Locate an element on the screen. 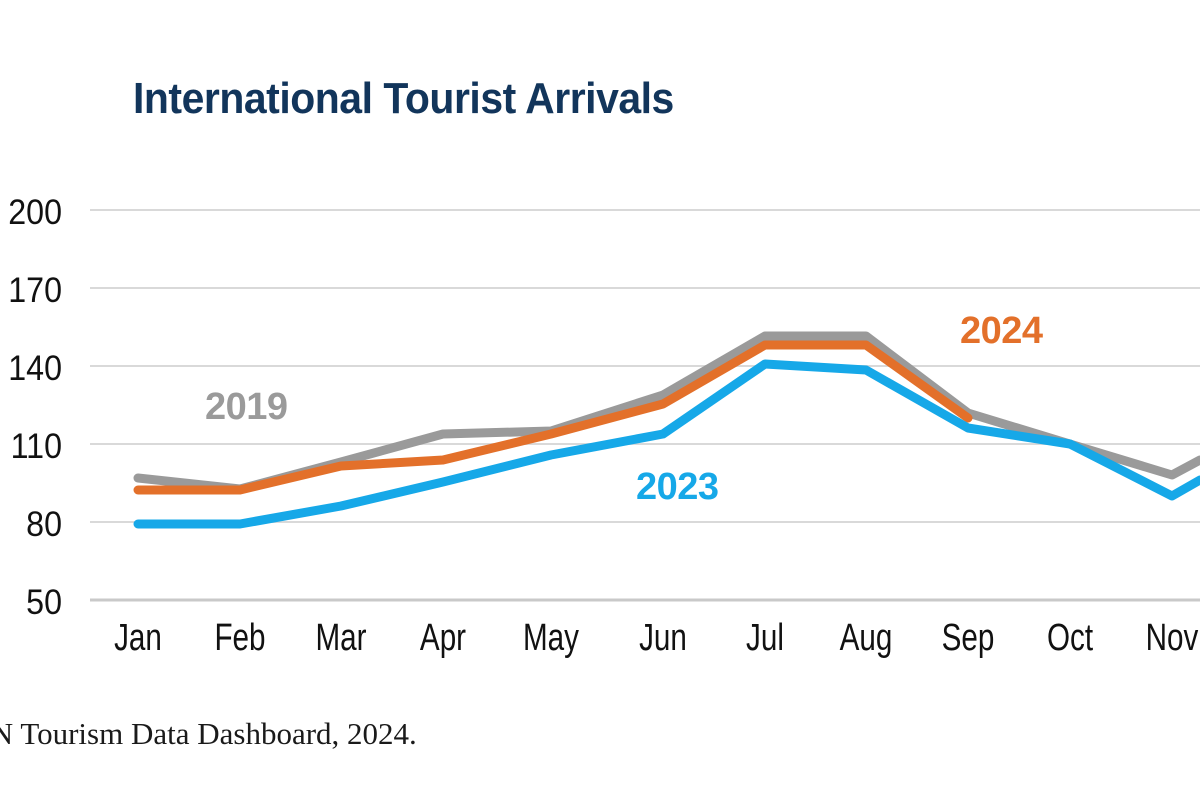 This screenshot has height=800, width=1200. series-label-2023: 2023 is located at coordinates (677, 487).